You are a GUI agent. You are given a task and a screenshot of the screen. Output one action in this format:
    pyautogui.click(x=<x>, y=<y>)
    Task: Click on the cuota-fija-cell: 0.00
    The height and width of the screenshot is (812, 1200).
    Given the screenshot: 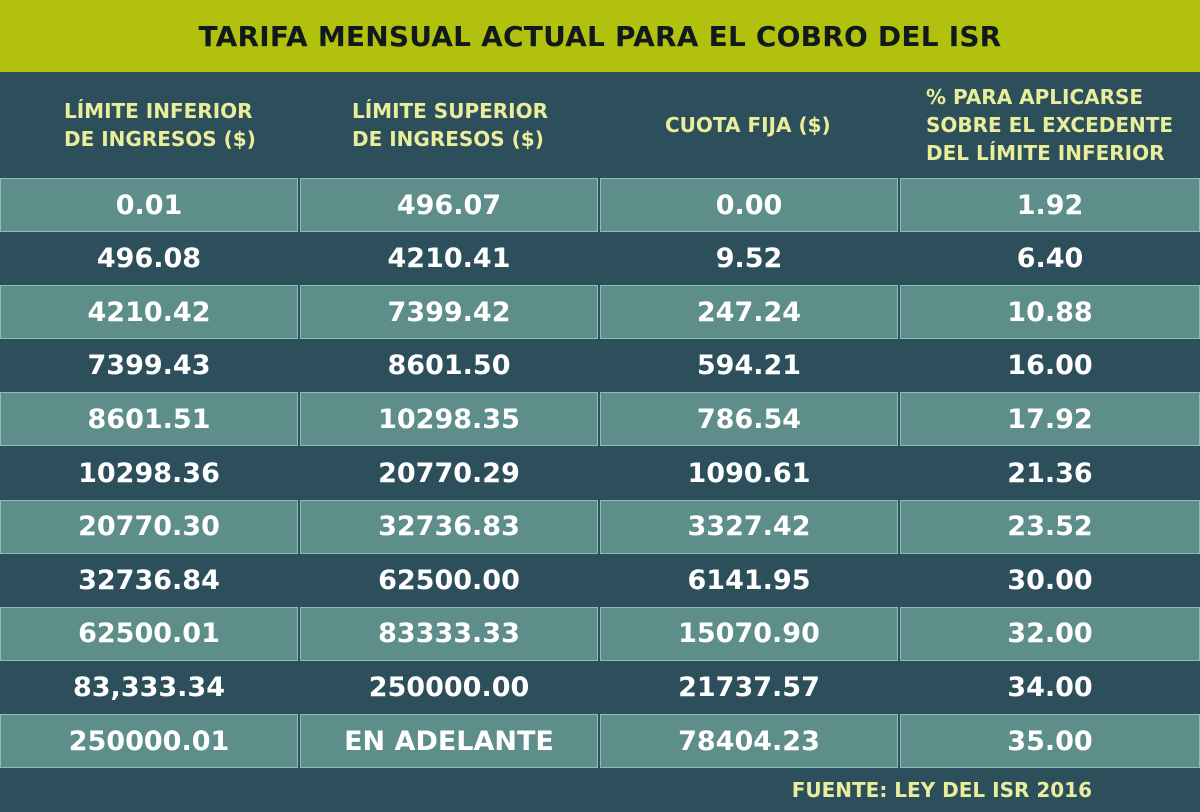 What is the action you would take?
    pyautogui.click(x=749, y=205)
    